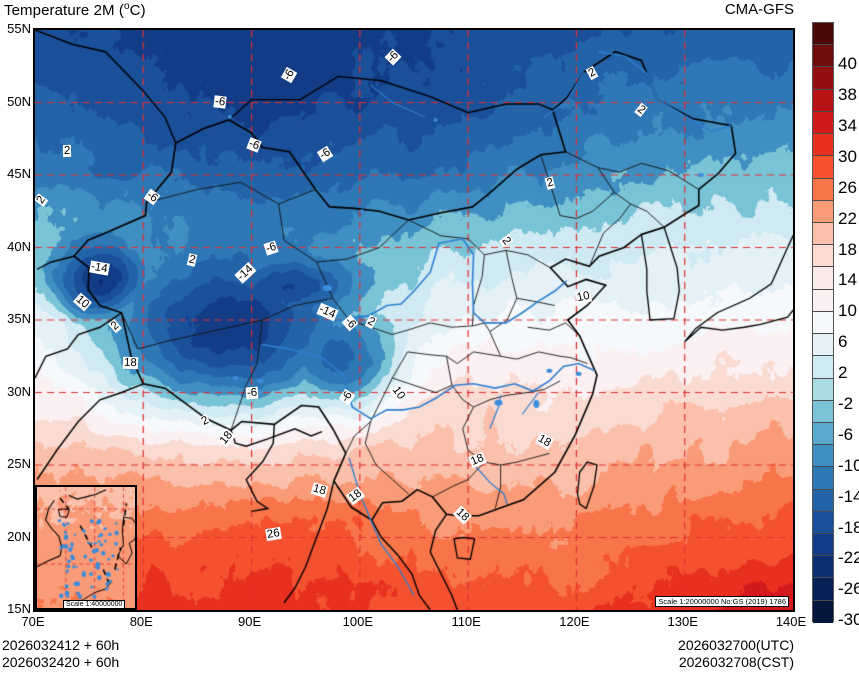 The height and width of the screenshot is (673, 859). I want to click on footer-left: 2026032412 + 60h 2026032420 + 60h, so click(60, 654).